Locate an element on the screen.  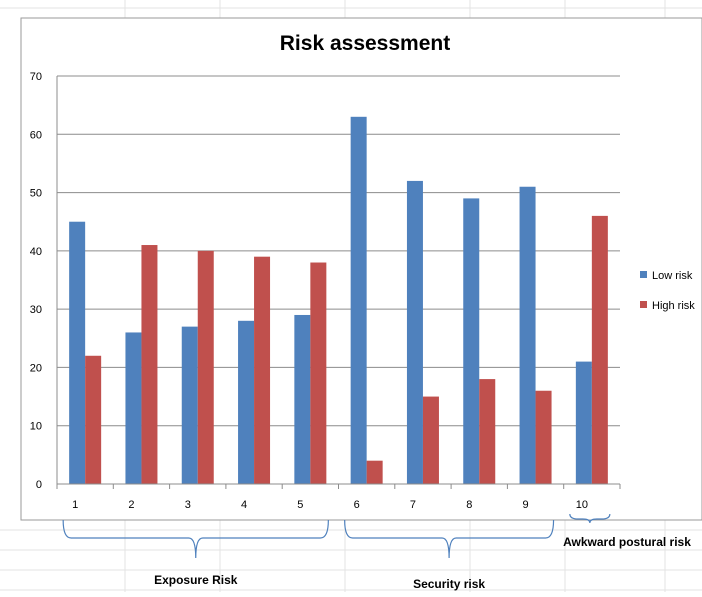
x-tick-label: 1 is located at coordinates (75, 505).